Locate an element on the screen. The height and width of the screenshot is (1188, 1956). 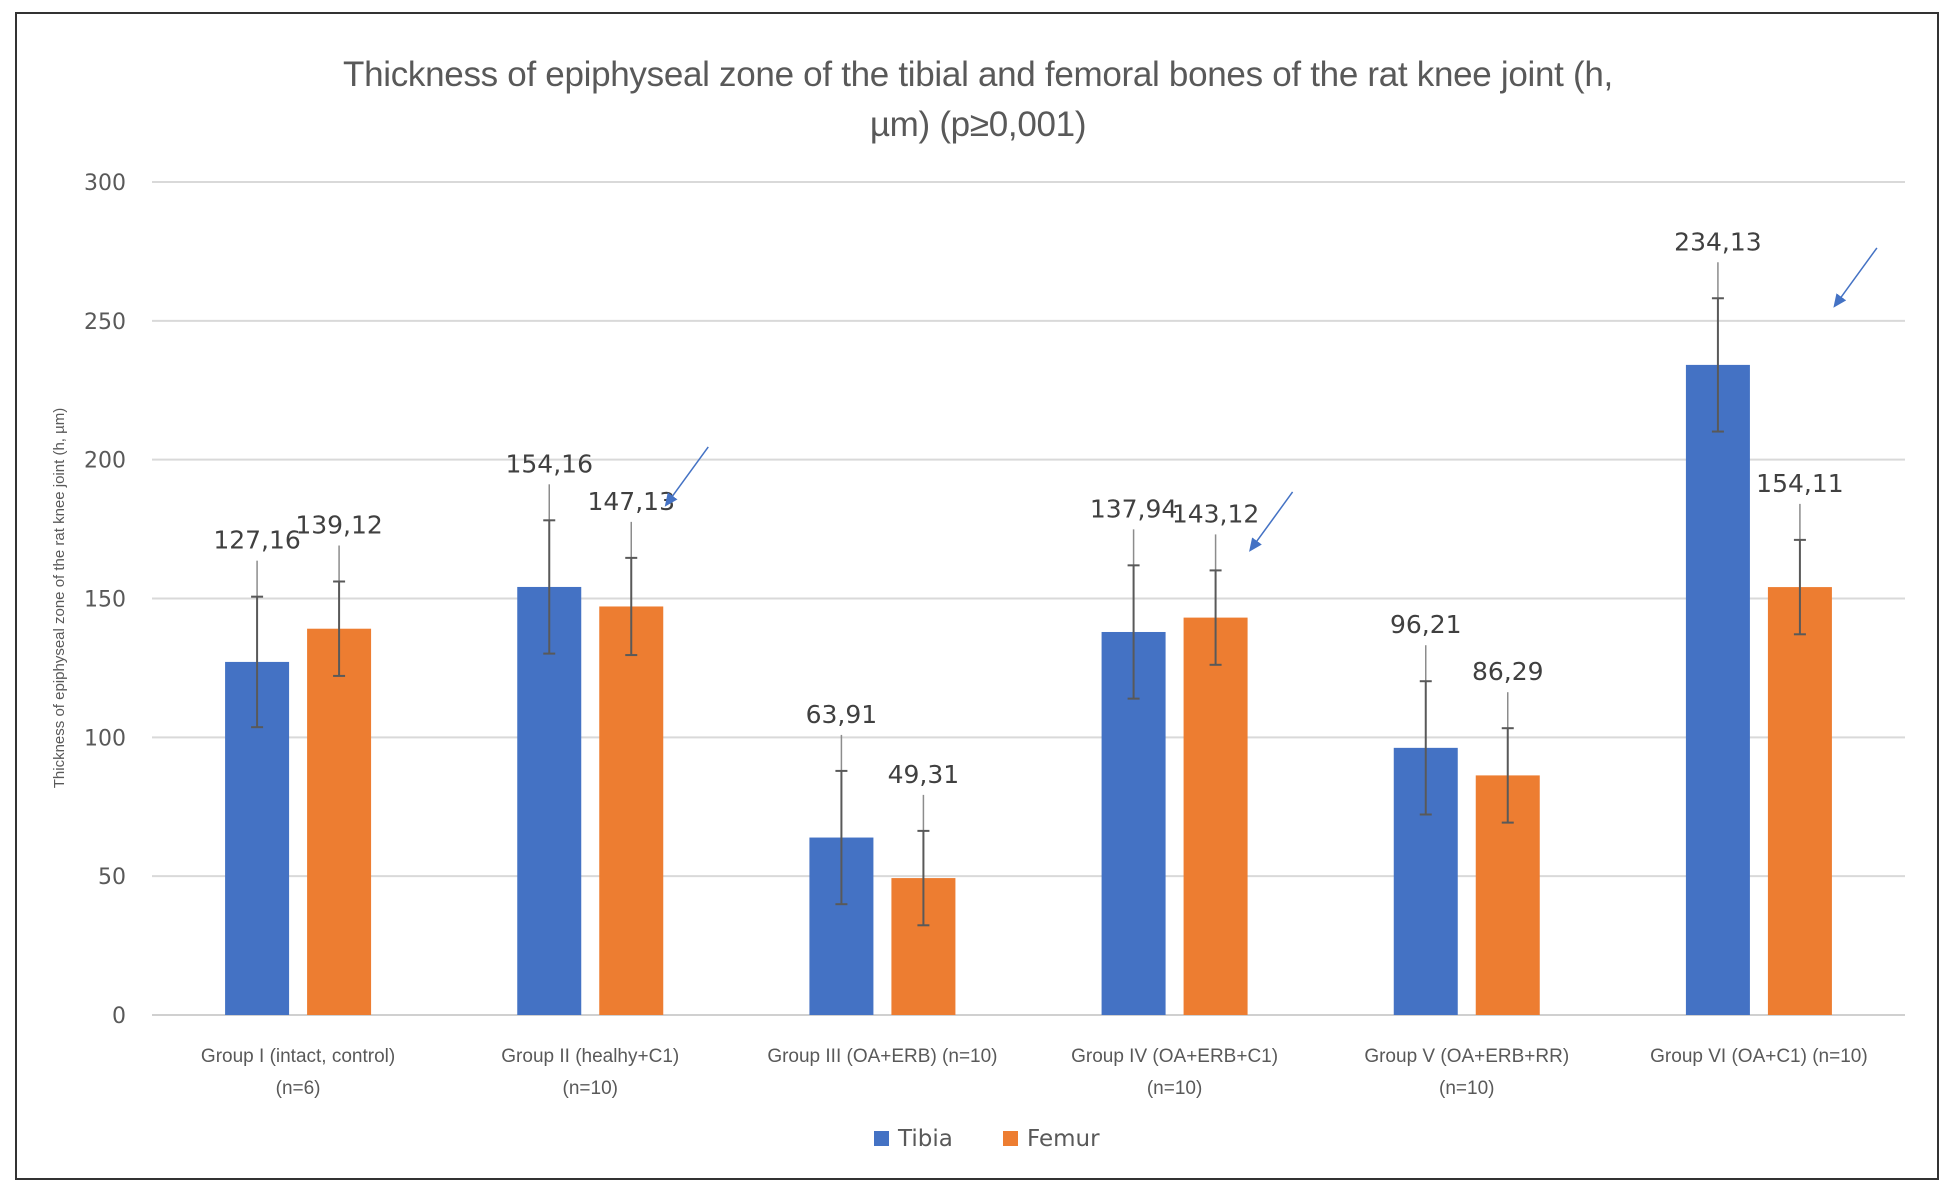
data-label: 139,12 is located at coordinates (338, 525).